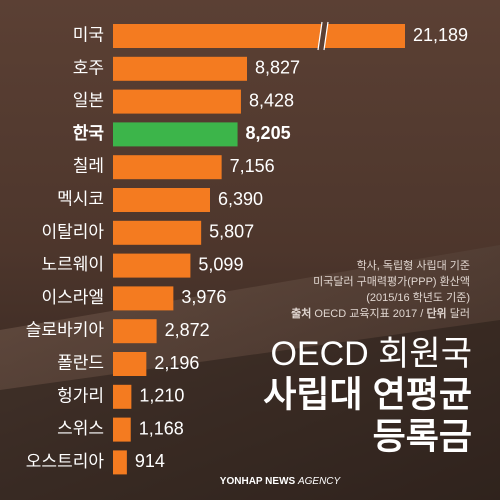 This screenshot has height=500, width=500. I want to click on value-label: 914, so click(150, 461).